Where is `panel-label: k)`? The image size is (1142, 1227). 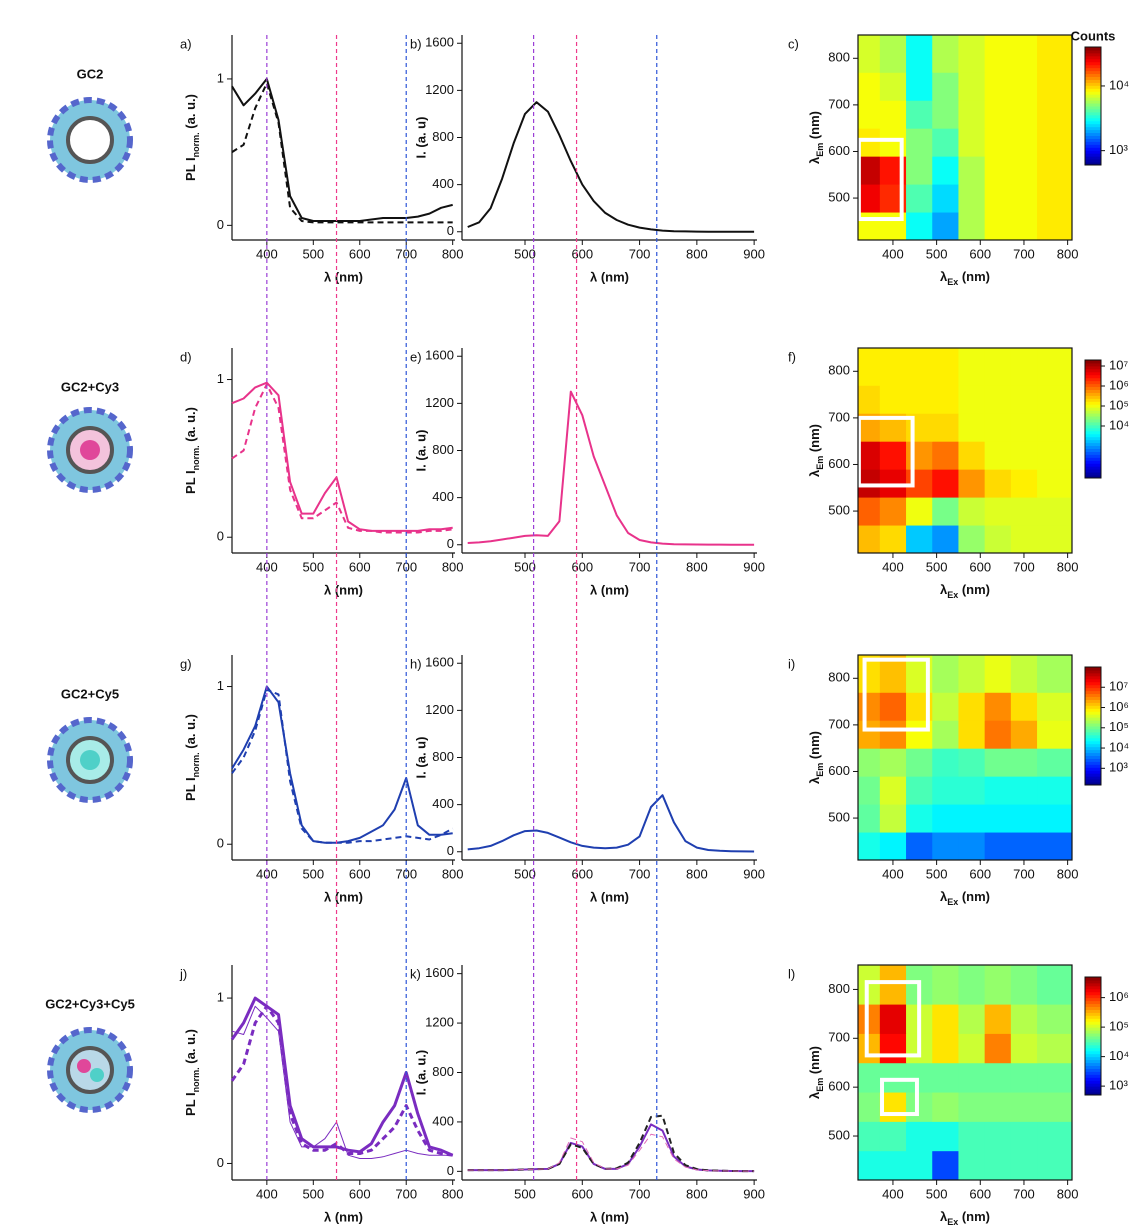
panel-label: k) is located at coordinates (415, 973).